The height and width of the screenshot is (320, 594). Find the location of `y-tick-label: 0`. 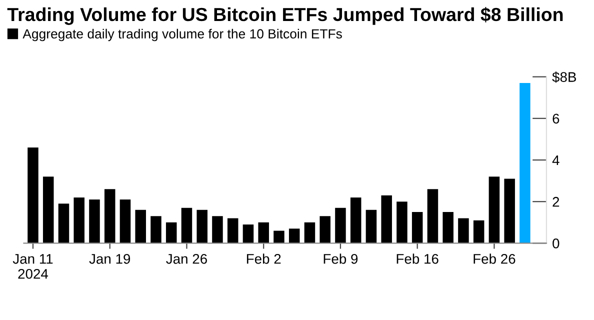

y-tick-label: 0 is located at coordinates (556, 243).